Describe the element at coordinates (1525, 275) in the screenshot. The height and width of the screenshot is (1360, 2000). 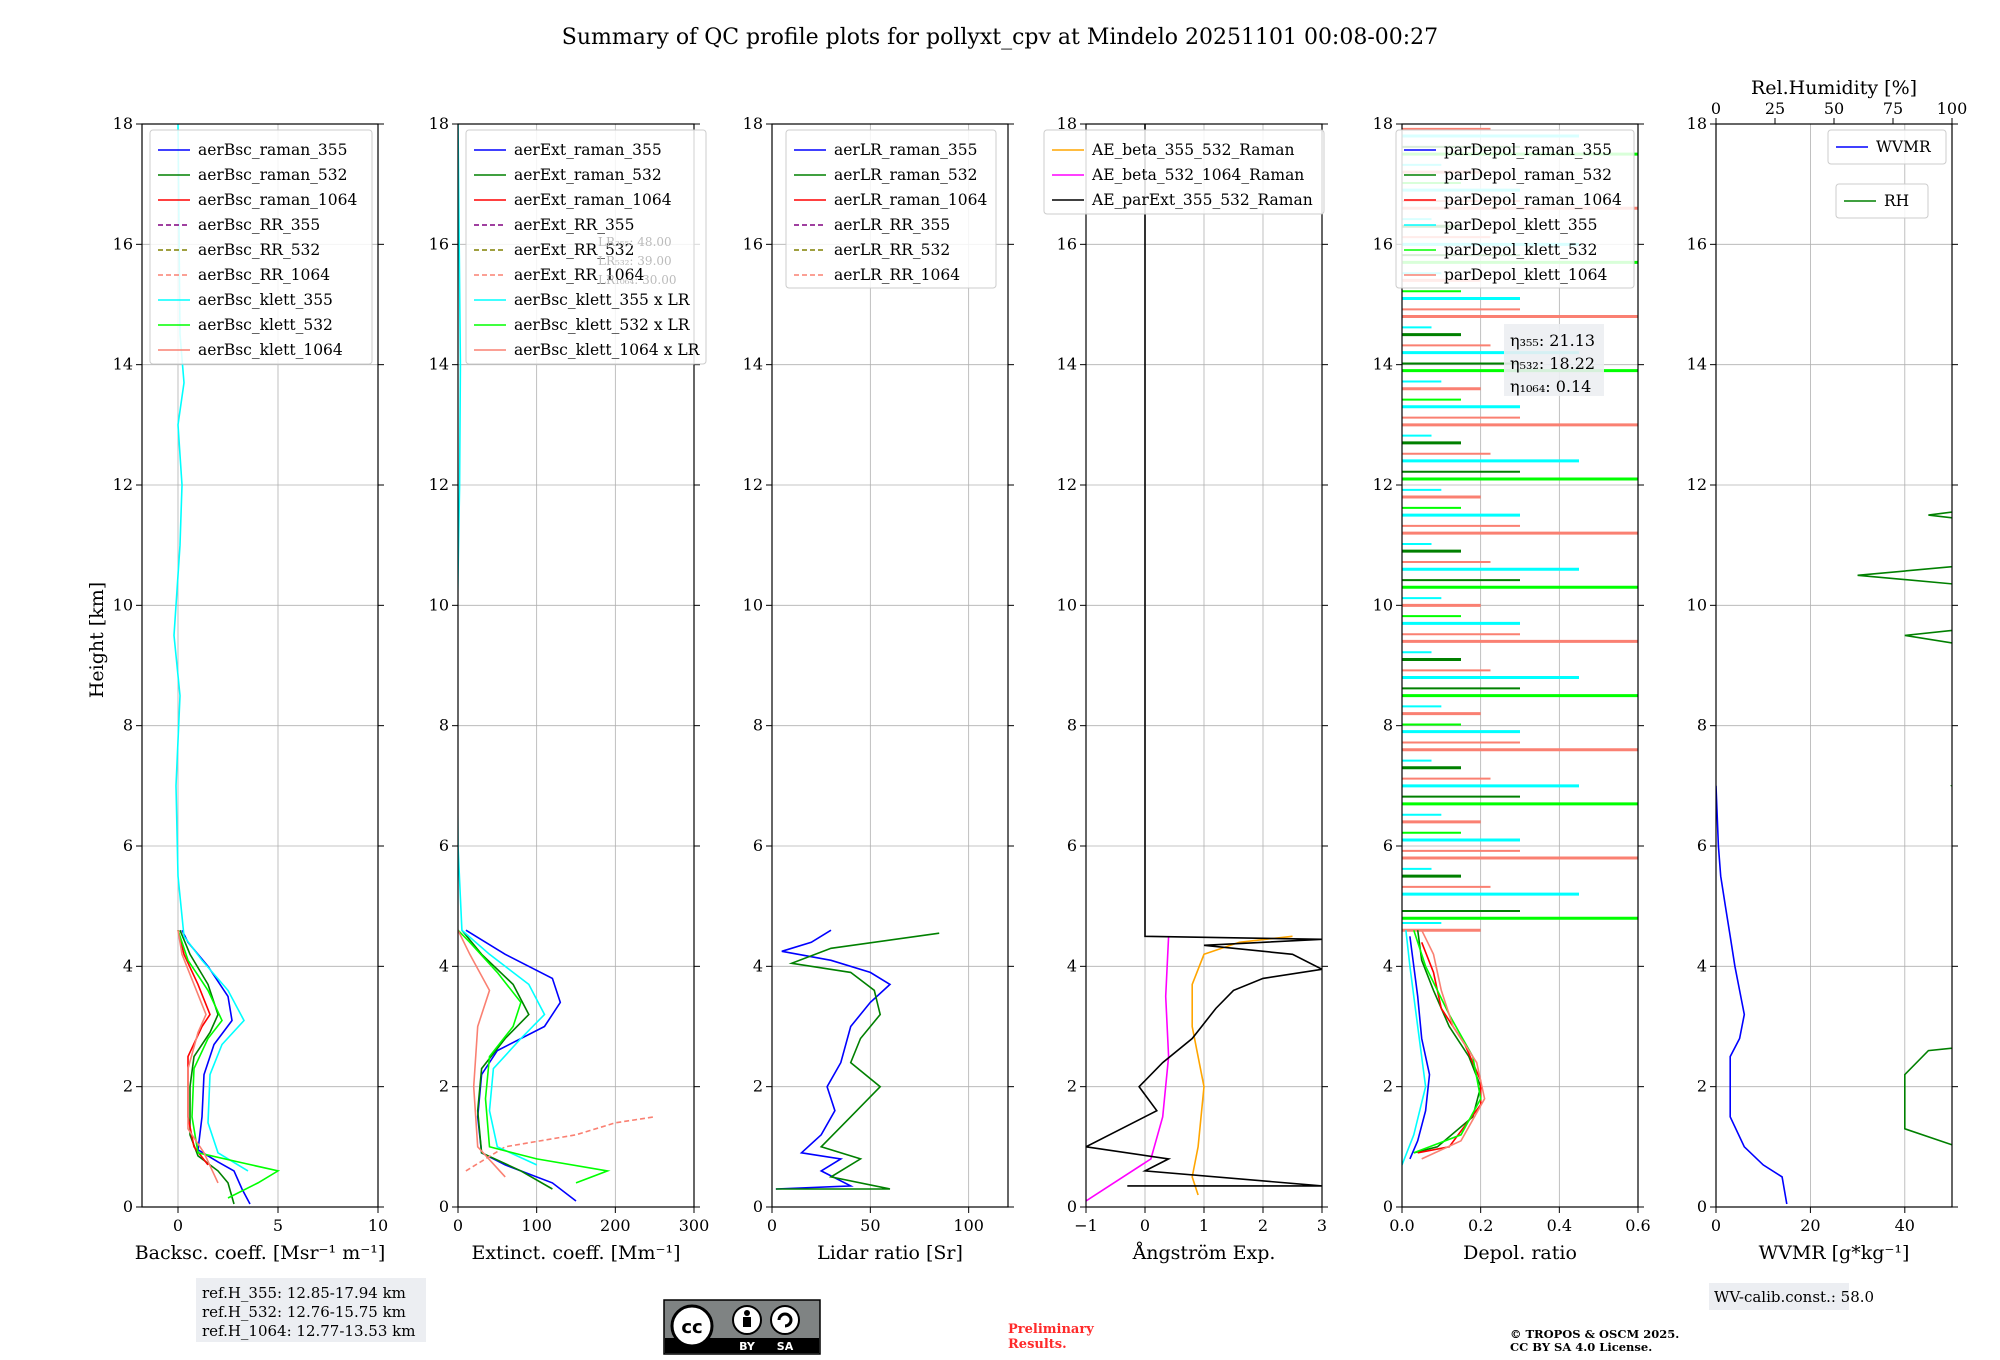
I see `legend-label: parDepol_klett_1064` at that location.